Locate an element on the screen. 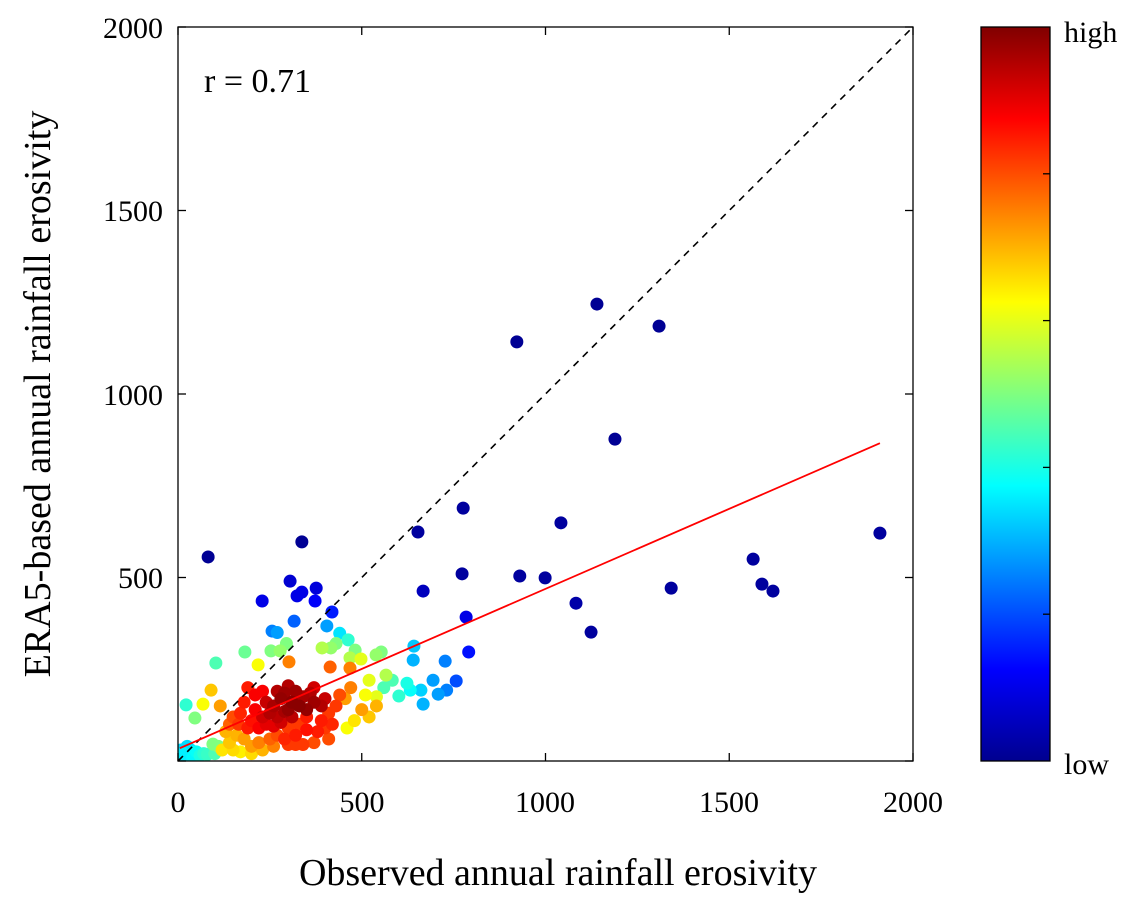 This screenshot has height=912, width=1144. x-axis-label: Observed annual rainfall erosivity is located at coordinates (558, 873).